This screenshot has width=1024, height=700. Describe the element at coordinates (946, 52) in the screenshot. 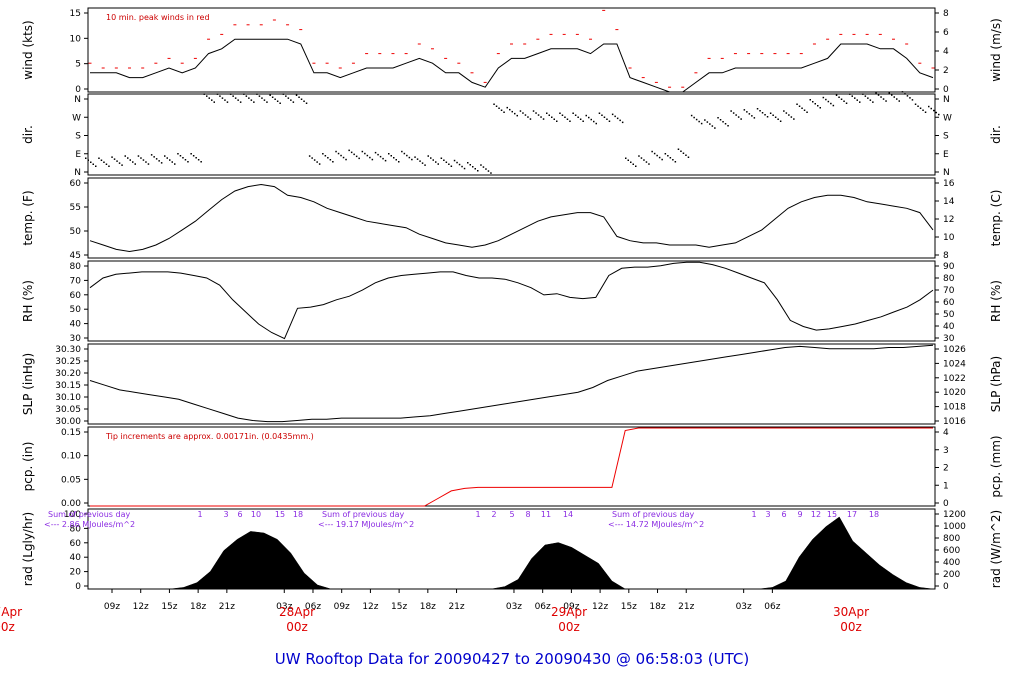

I see `right-tick-label: 4` at that location.